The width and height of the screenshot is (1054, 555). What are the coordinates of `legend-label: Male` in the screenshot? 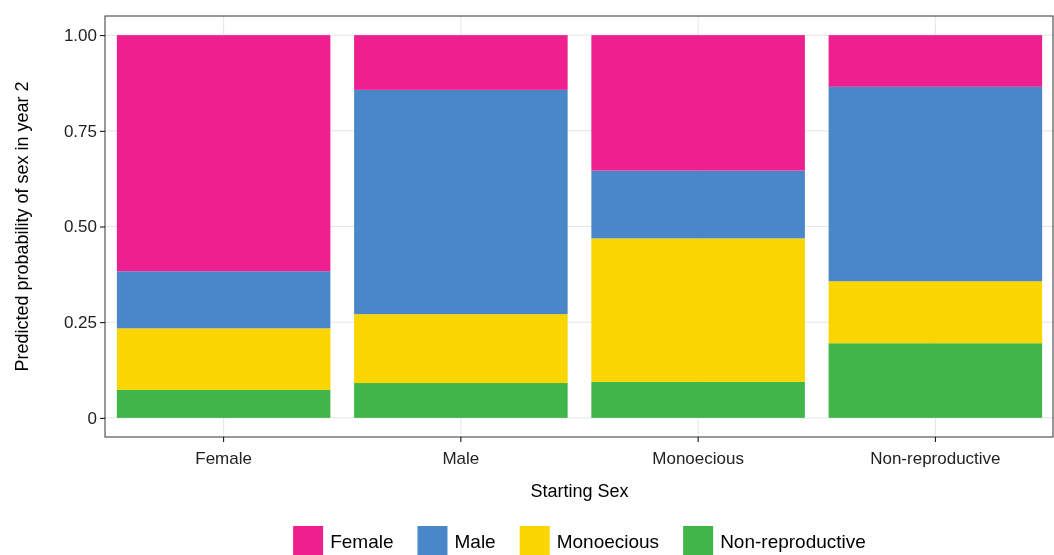 It's located at (475, 541).